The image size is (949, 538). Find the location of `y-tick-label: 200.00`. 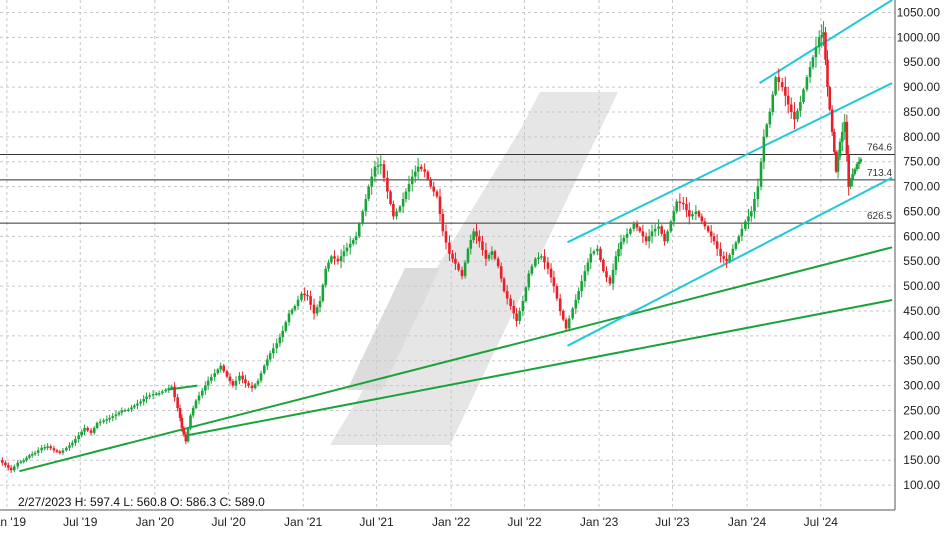

y-tick-label: 200.00 is located at coordinates (921, 435).